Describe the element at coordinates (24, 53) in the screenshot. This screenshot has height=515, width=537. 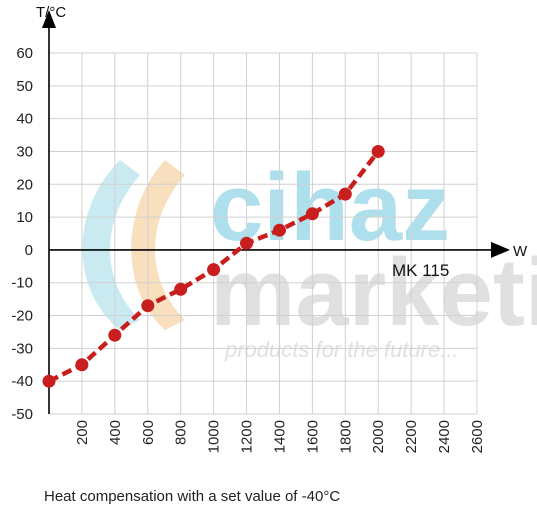
I see `y-tick-label: 60` at that location.